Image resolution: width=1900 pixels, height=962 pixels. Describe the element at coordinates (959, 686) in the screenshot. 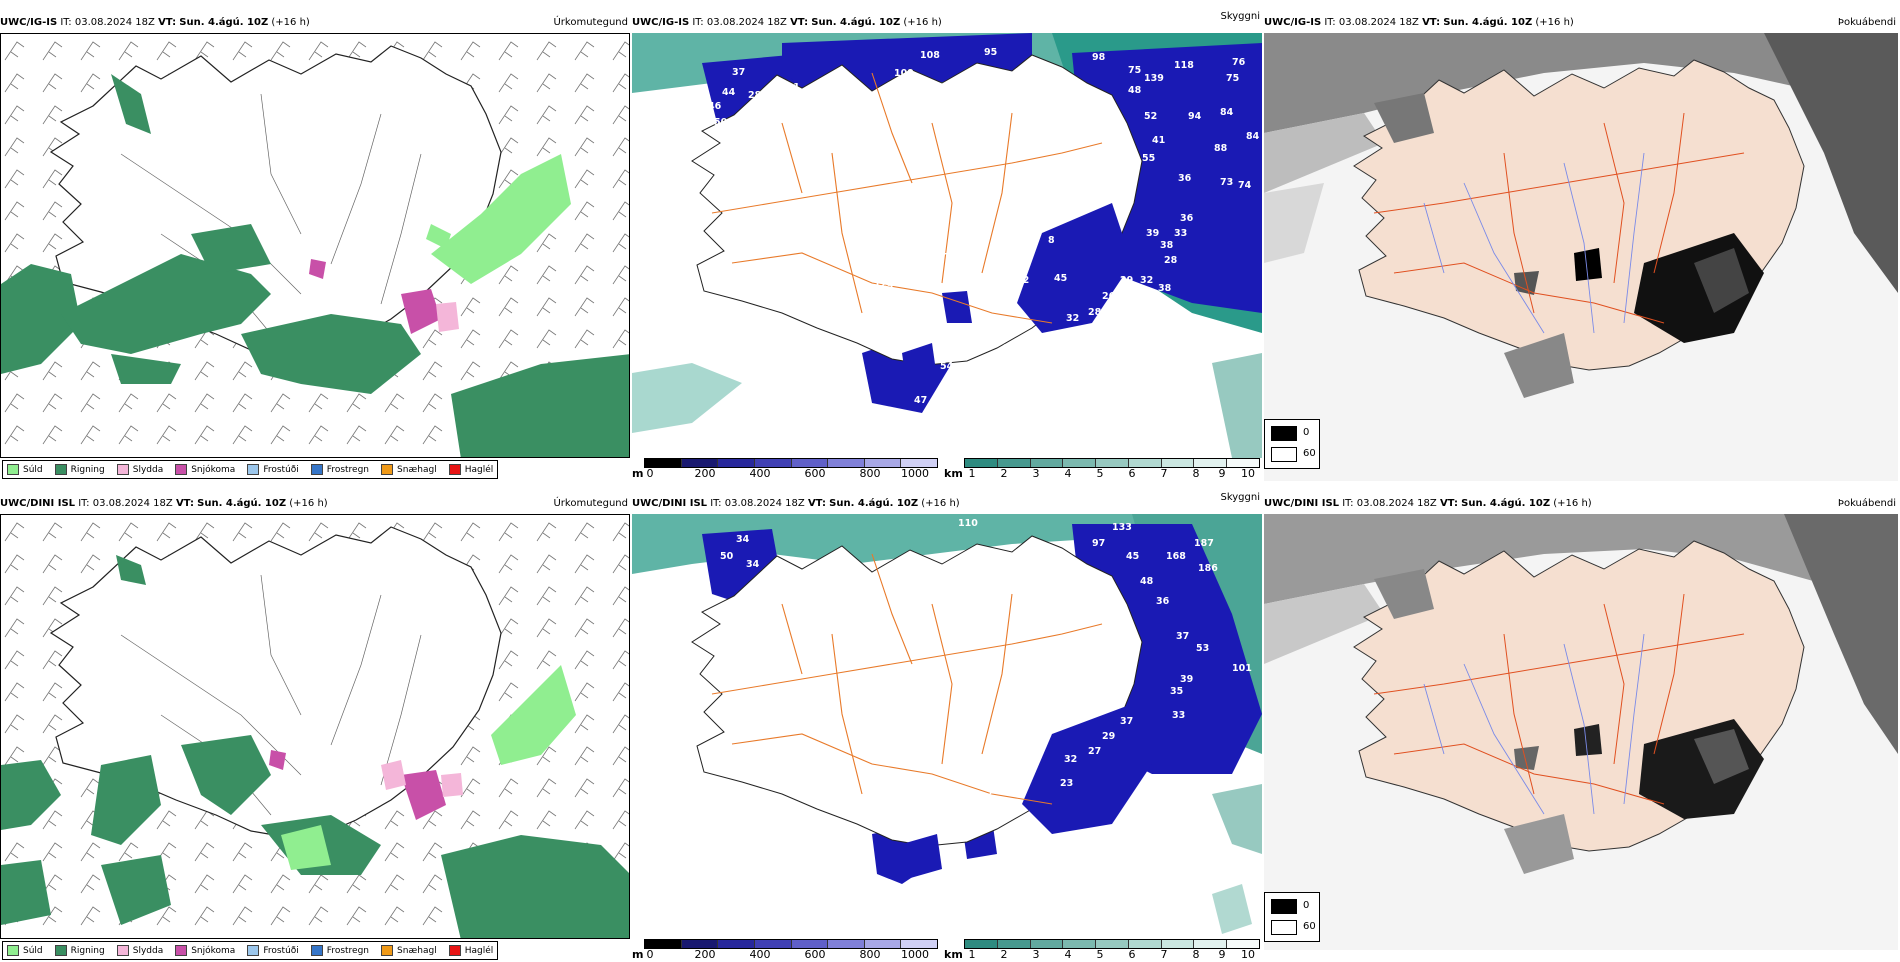

I see `cloud-label: 74` at that location.